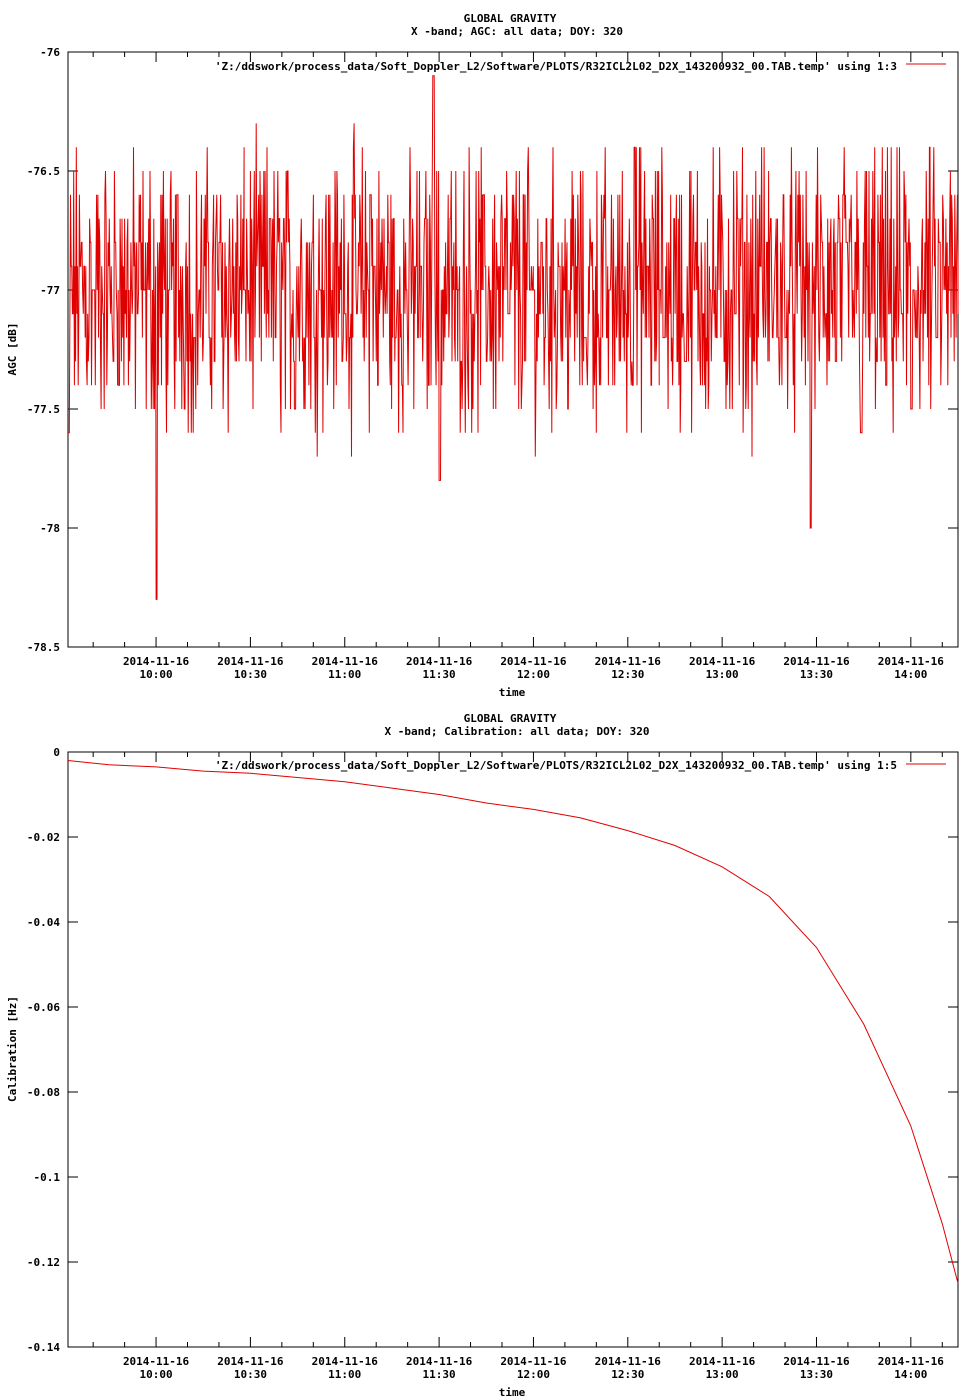  What do you see at coordinates (512, 692) in the screenshot?
I see `chart-1-xlabel: time` at bounding box center [512, 692].